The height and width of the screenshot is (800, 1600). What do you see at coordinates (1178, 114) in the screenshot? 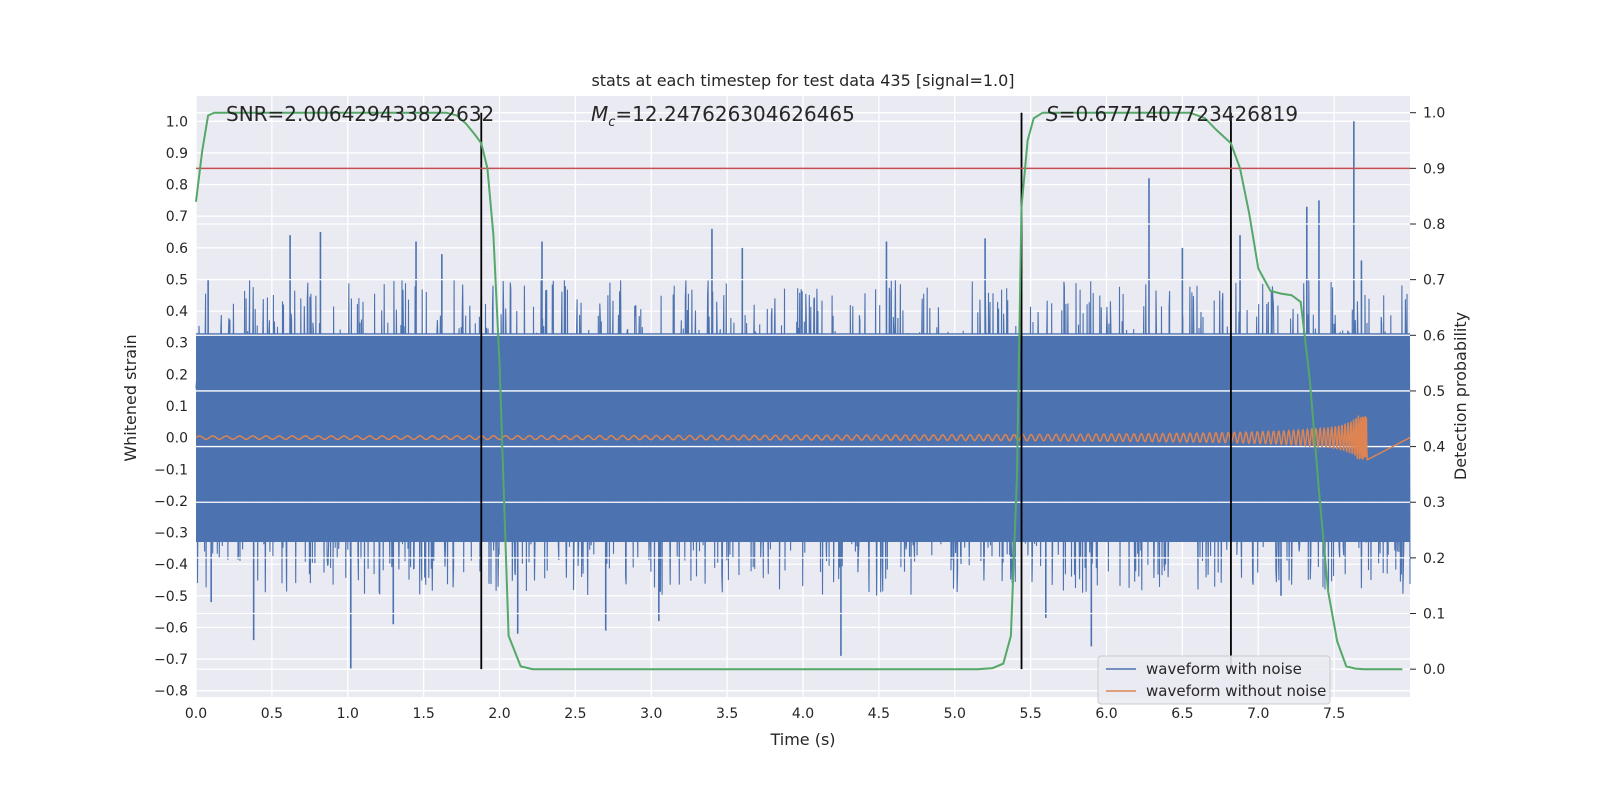
I see `s-value: =0.6771407723426819` at bounding box center [1178, 114].